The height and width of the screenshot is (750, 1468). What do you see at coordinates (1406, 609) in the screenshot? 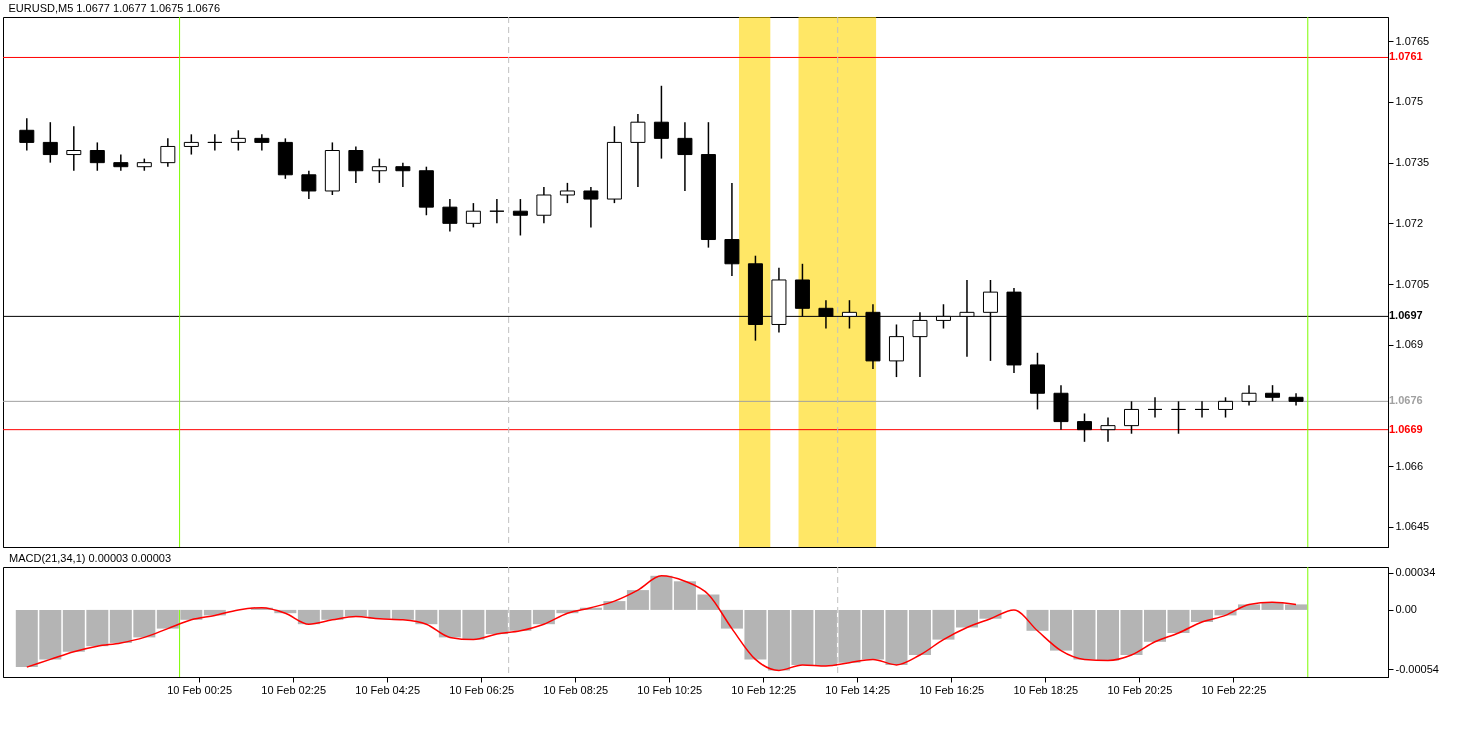
I see `y-tick-label: 0.00` at bounding box center [1406, 609].